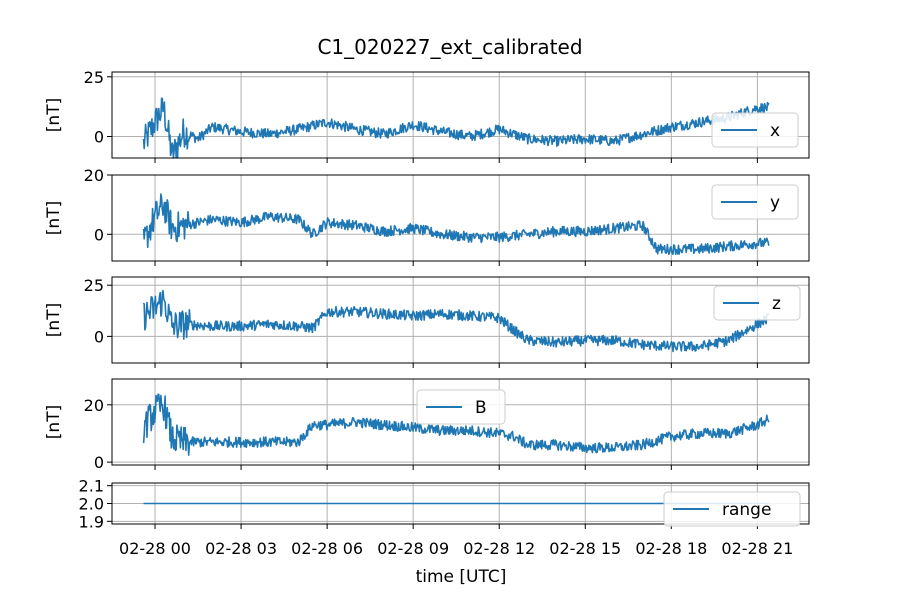 The height and width of the screenshot is (600, 900). I want to click on x-tick-label: 02-28 18, so click(671, 548).